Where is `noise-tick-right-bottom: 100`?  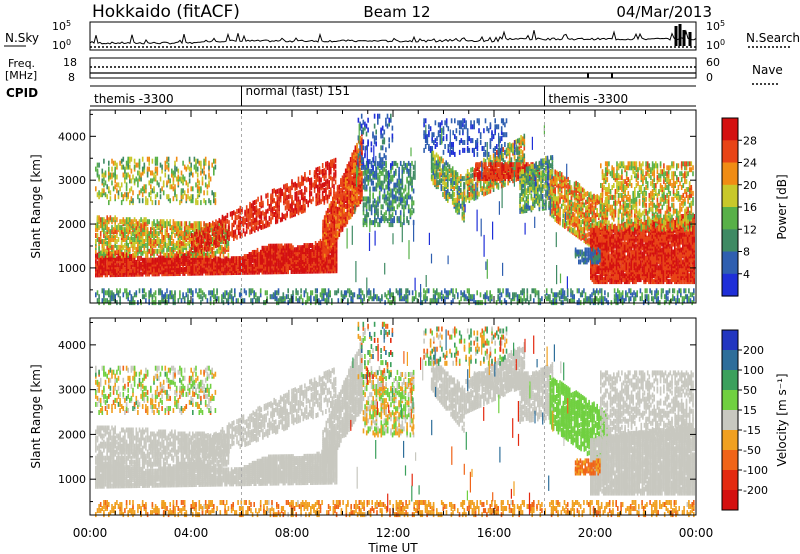 noise-tick-right-bottom: 100 is located at coordinates (715, 45).